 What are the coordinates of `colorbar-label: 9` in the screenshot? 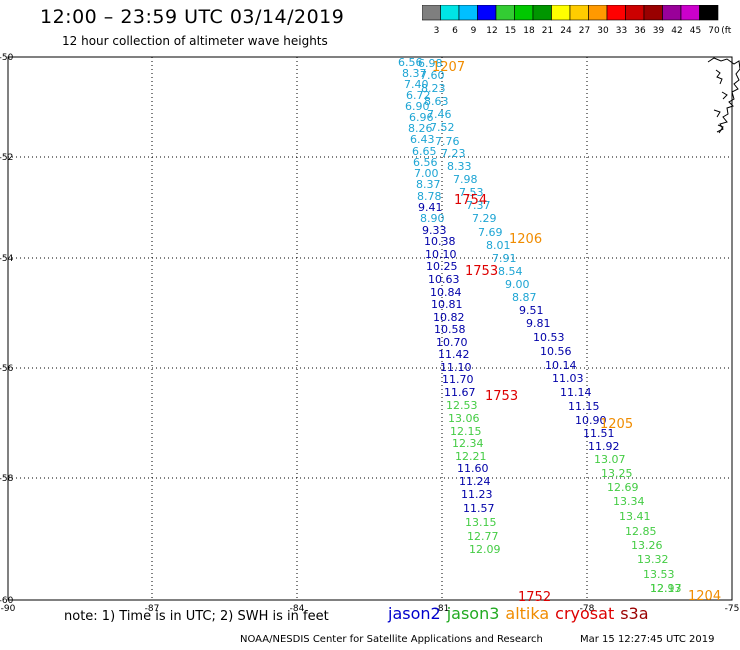 It's located at (474, 31).